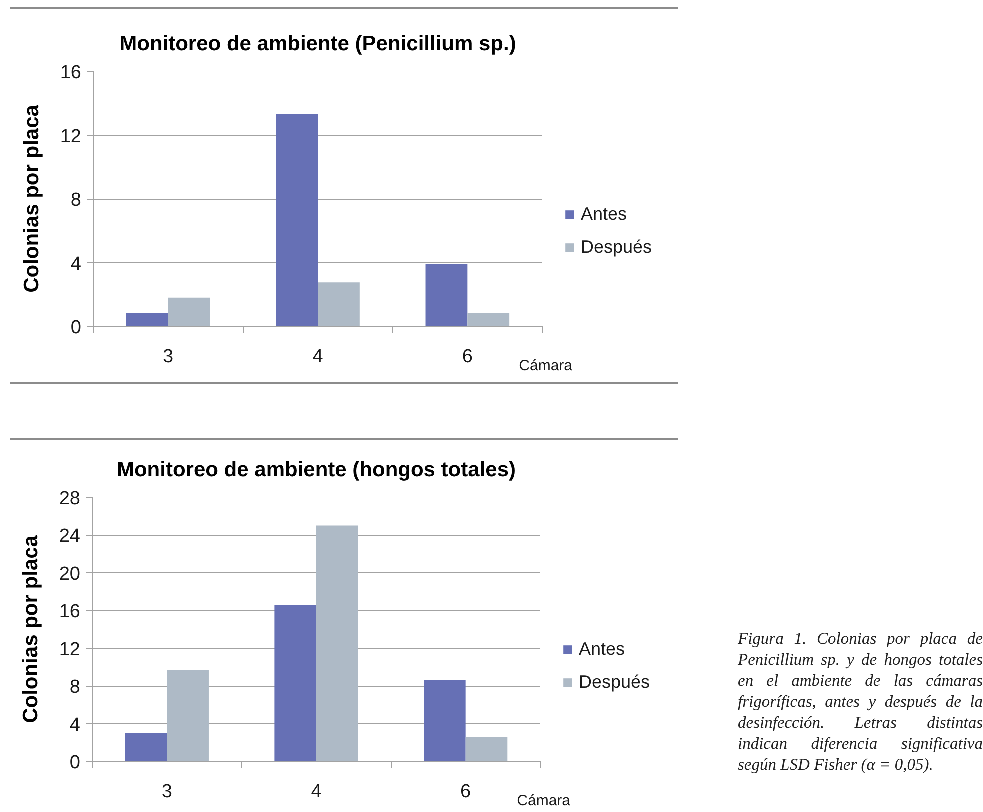 The height and width of the screenshot is (812, 983). I want to click on text: Figura 1. Colonias por placa de Penicillium sp. y de hongos totales en el ambiente de las cámaras frigoríficas, antes y después de la desinfección. Letras distintas indican diferencia significativa según LSD Fisher (α = 0,05)., so click(860, 701).